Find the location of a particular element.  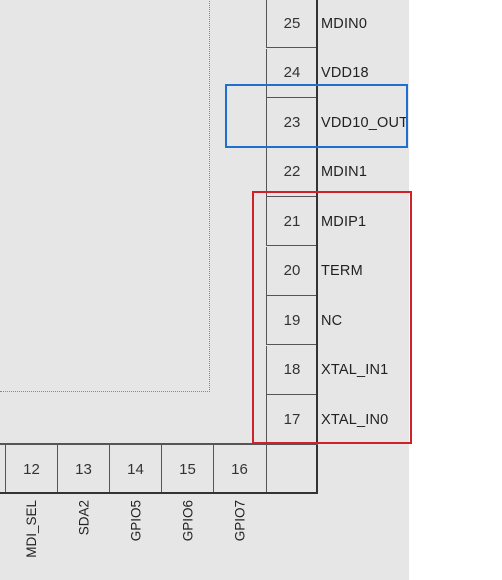

pin-number-25: 25 is located at coordinates (291, 24).